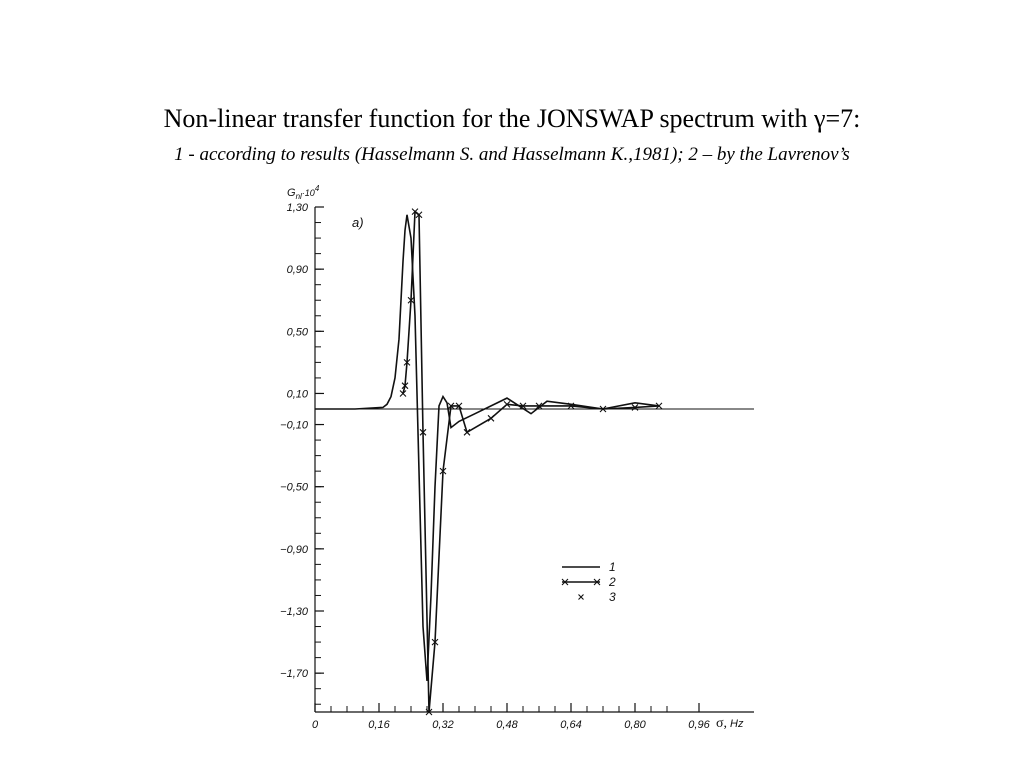  Describe the element at coordinates (294, 674) in the screenshot. I see `y-tick-label: −1,70` at that location.